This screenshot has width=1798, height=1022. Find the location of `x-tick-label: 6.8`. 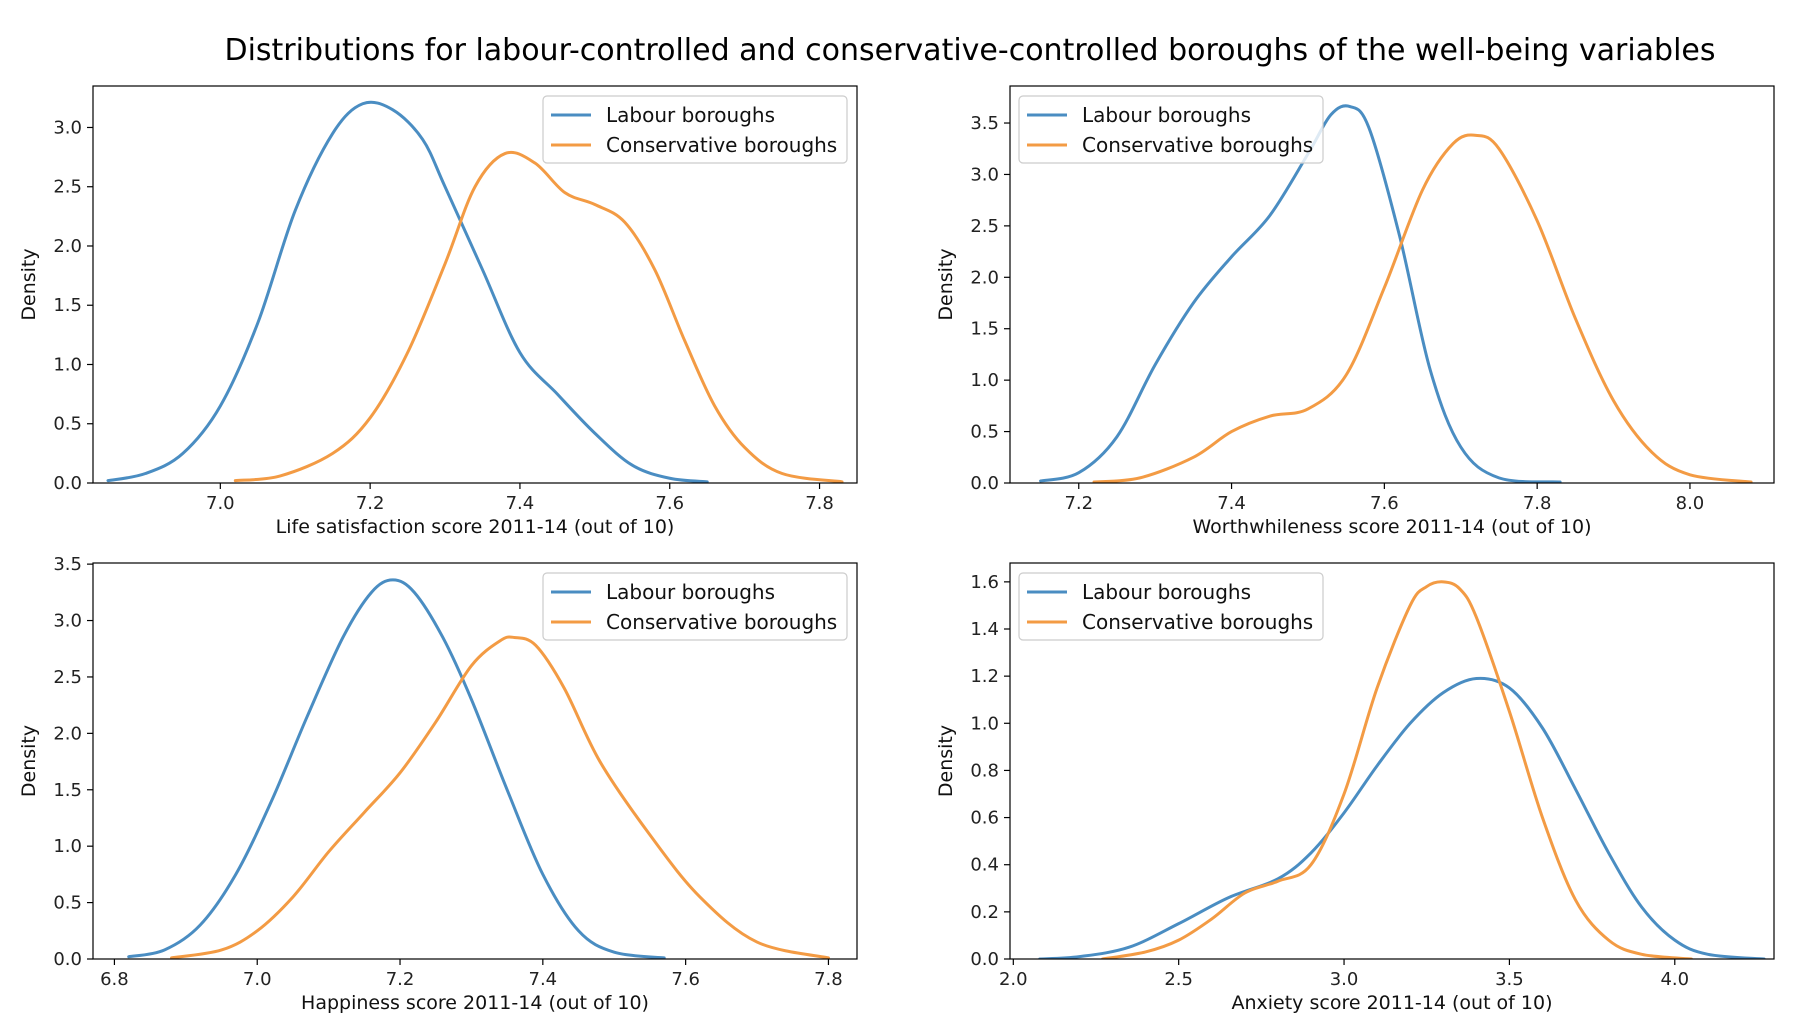

x-tick-label: 6.8 is located at coordinates (114, 979).